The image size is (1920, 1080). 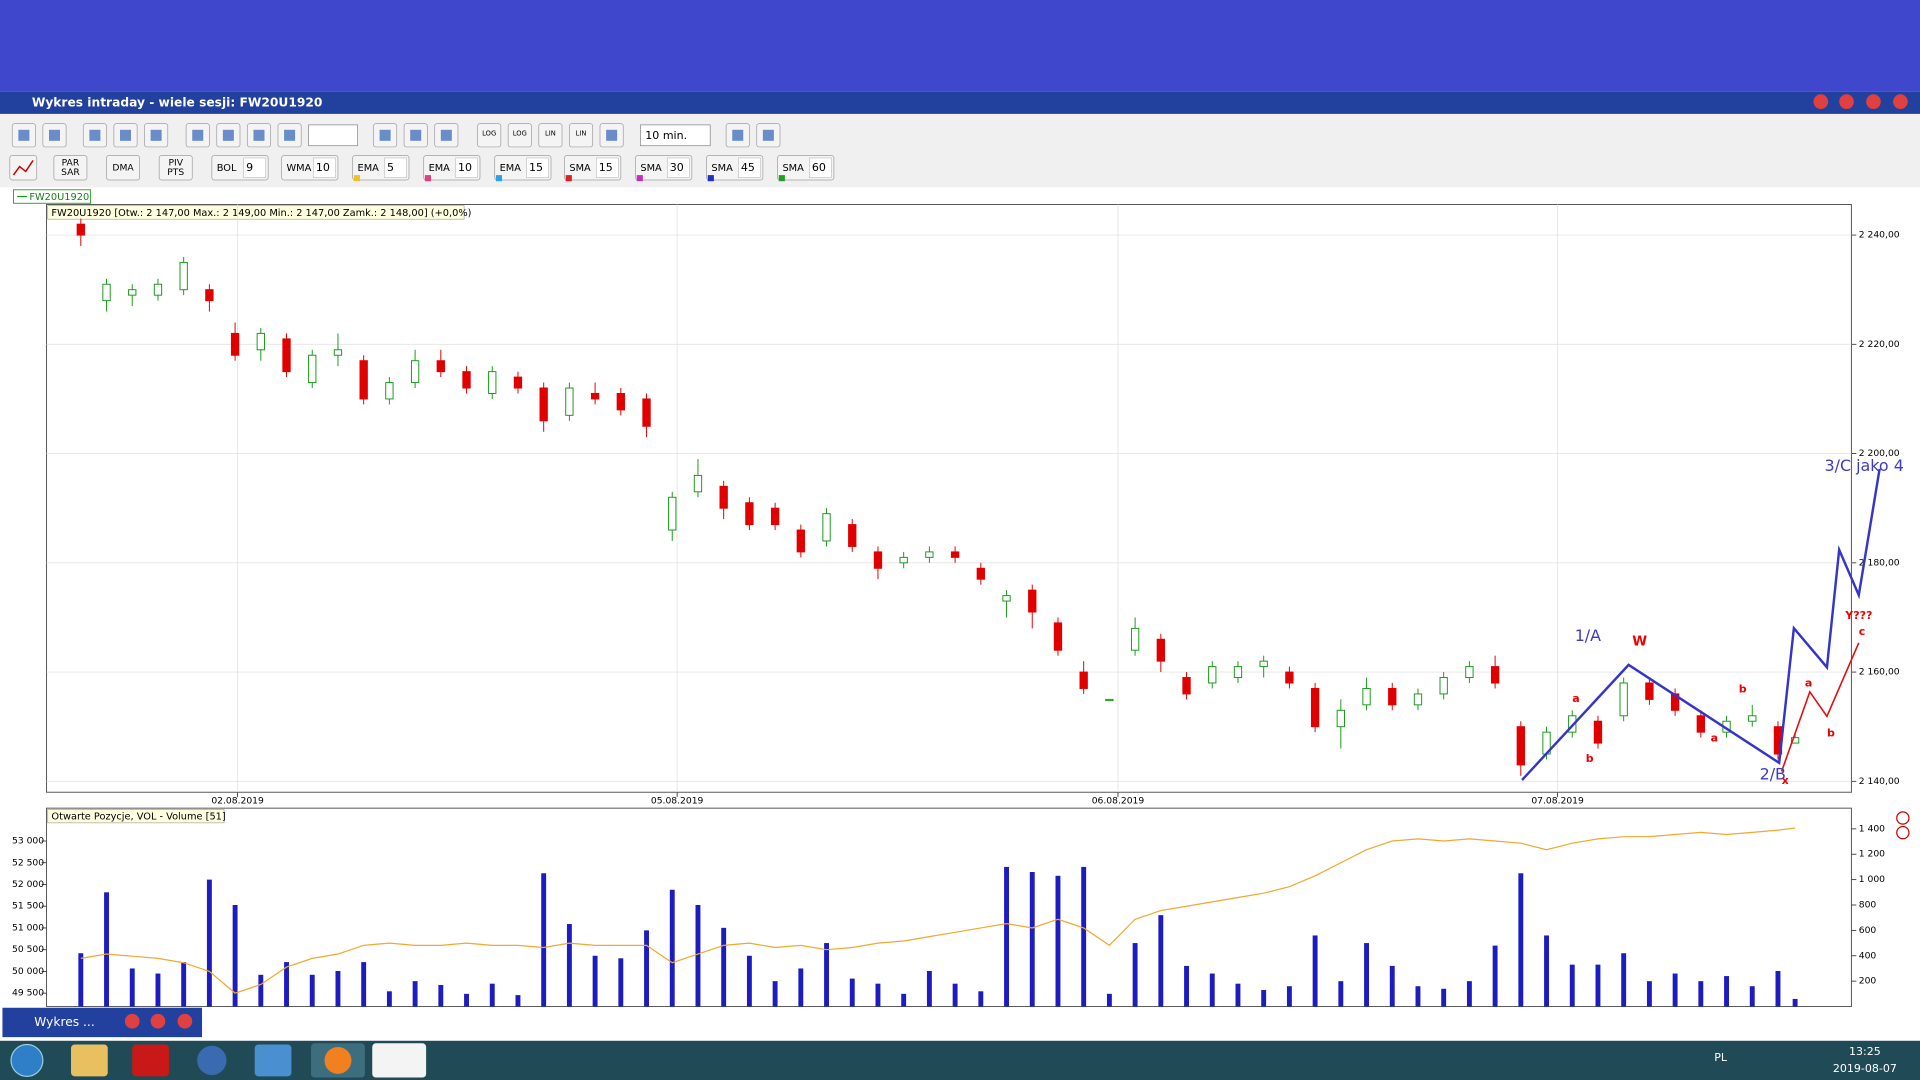 What do you see at coordinates (1821, 101) in the screenshot?
I see `button-pin` at bounding box center [1821, 101].